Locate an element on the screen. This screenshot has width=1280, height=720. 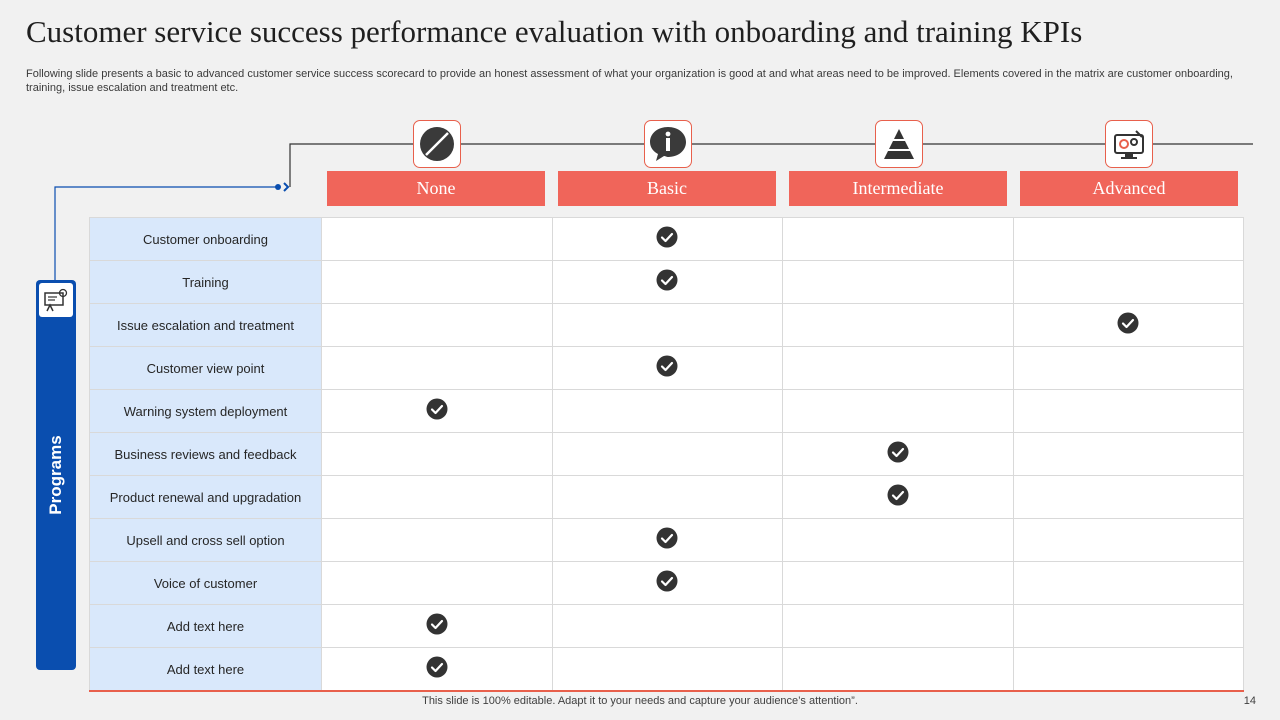
table-row: Warning system deployment is located at coordinates (666, 411).